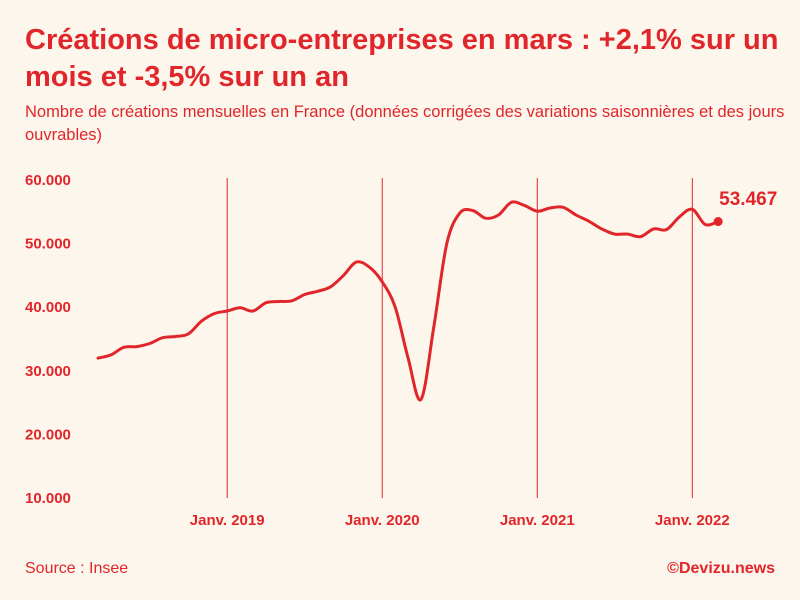  What do you see at coordinates (48, 244) in the screenshot?
I see `y-tick-label: 50.000` at bounding box center [48, 244].